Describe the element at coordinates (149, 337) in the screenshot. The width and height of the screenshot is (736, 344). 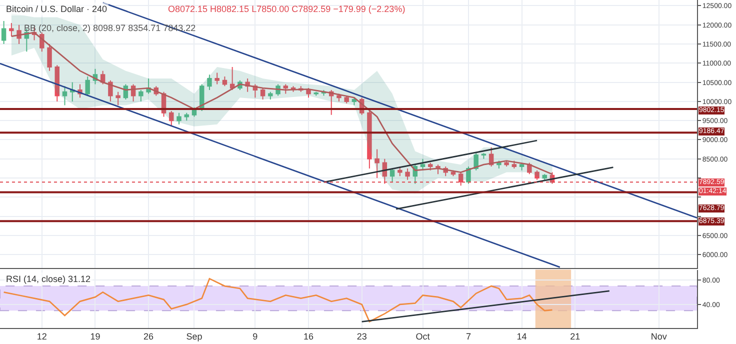
I see `x-tick-label: 26` at that location.